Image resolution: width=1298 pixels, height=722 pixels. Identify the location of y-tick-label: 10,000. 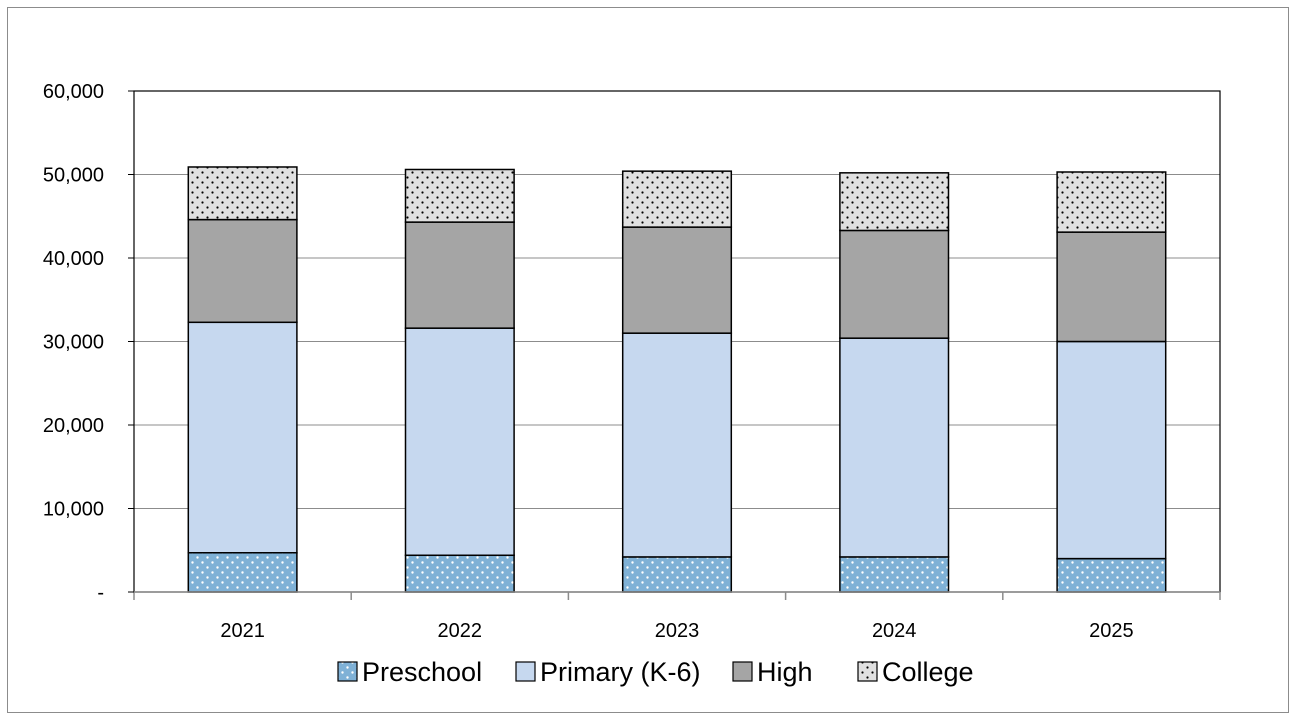
(73, 510).